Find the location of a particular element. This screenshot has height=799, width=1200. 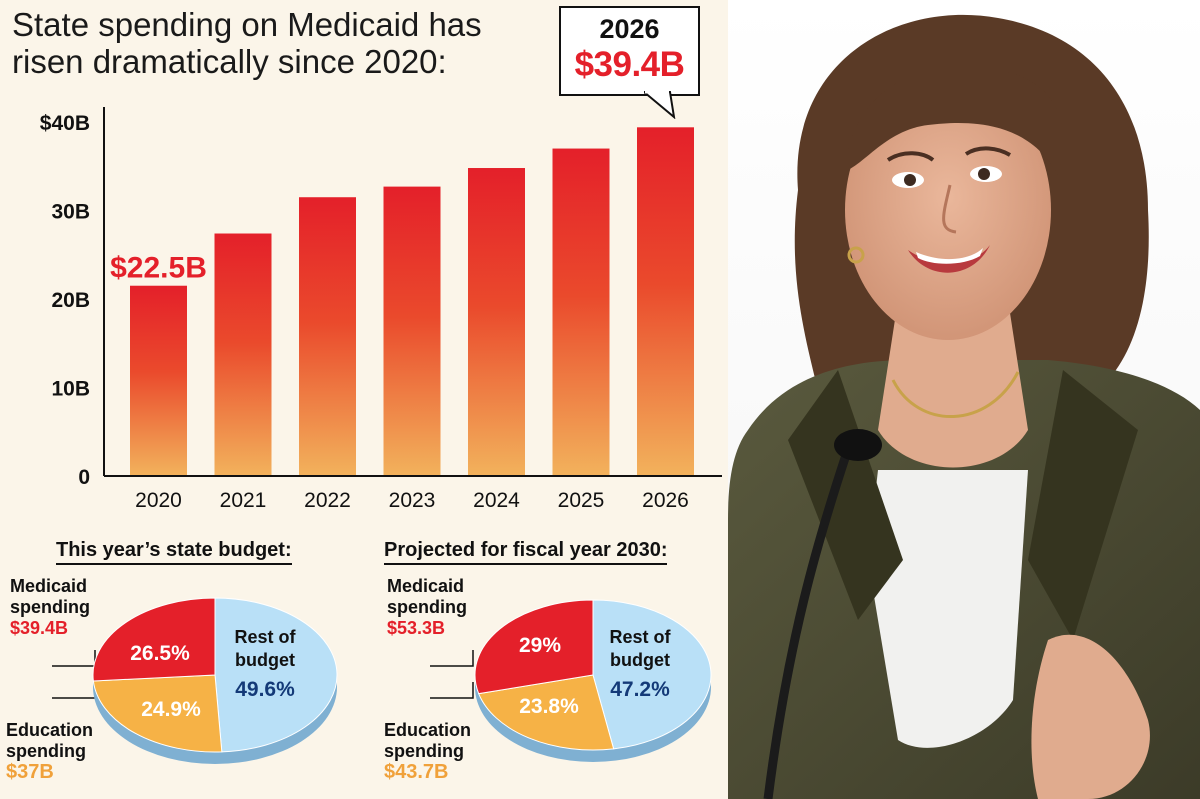

pupil-left is located at coordinates (910, 180).